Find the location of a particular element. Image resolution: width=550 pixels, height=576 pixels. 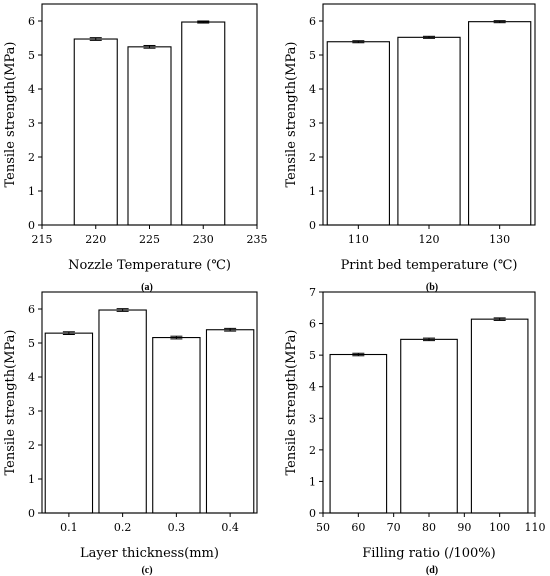

x-tick-label: 225 is located at coordinates (149, 239).